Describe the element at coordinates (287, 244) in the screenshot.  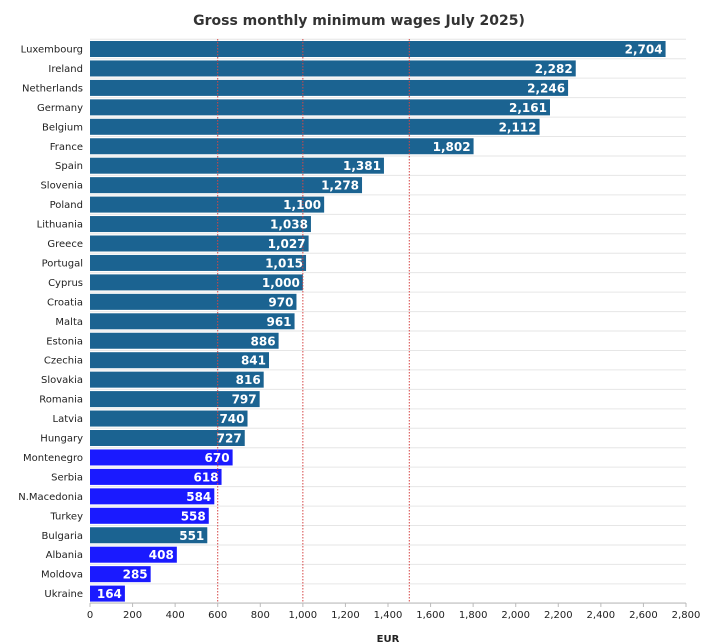
I see `value-label: 1,027` at that location.